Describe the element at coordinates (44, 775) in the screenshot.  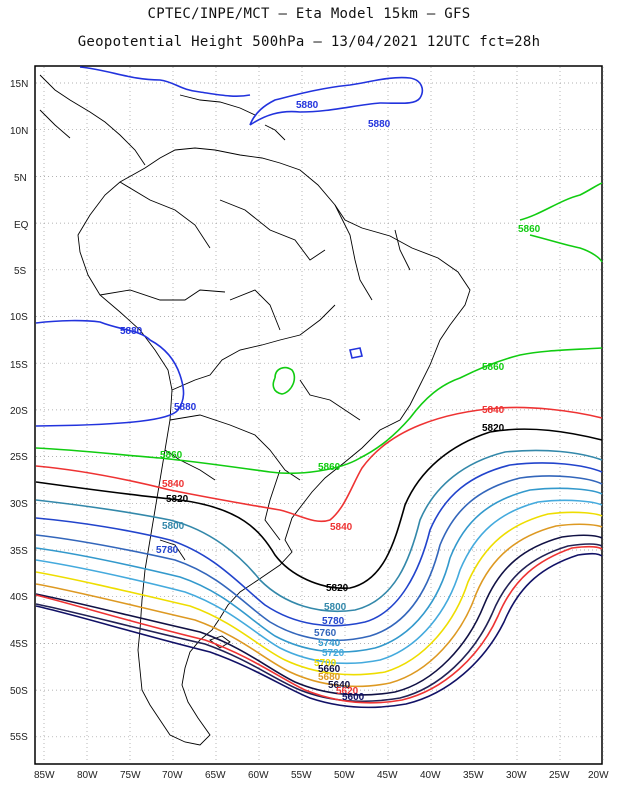
I see `lon-tick-label: 85W` at that location.